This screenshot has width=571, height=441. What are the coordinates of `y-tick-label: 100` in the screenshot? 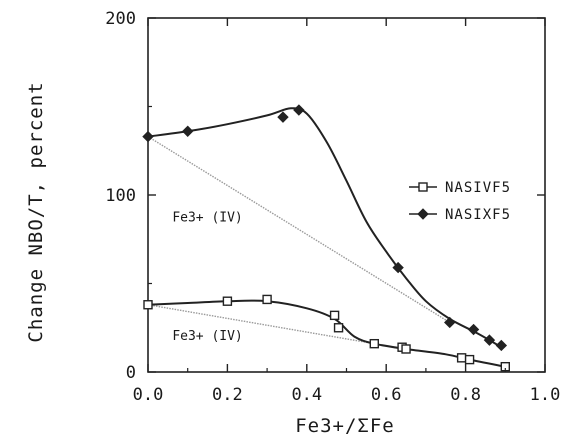 It's located at (120, 196).